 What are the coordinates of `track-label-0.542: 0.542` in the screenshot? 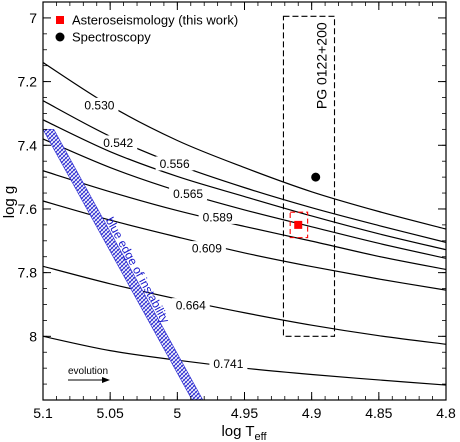 It's located at (118, 143).